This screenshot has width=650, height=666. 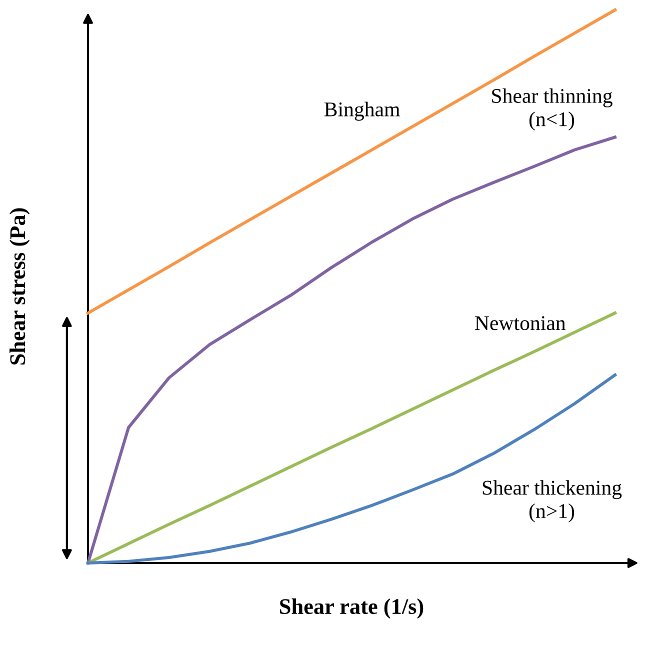 I want to click on y-axis-title: Shear stress (Pa), so click(x=20, y=286).